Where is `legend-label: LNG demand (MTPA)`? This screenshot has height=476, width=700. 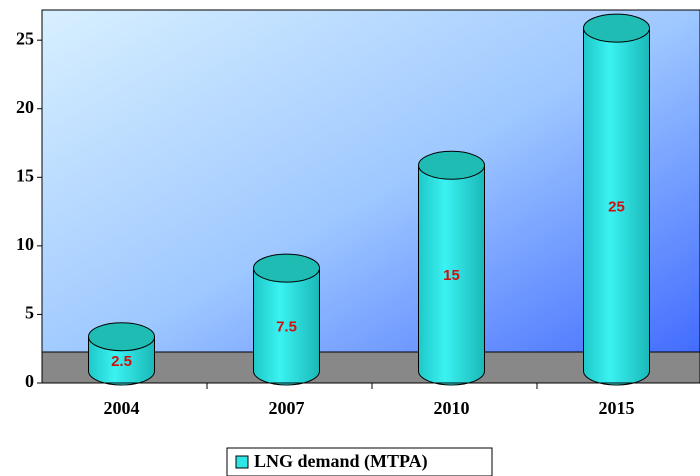 legend-label: LNG demand (MTPA) is located at coordinates (341, 461).